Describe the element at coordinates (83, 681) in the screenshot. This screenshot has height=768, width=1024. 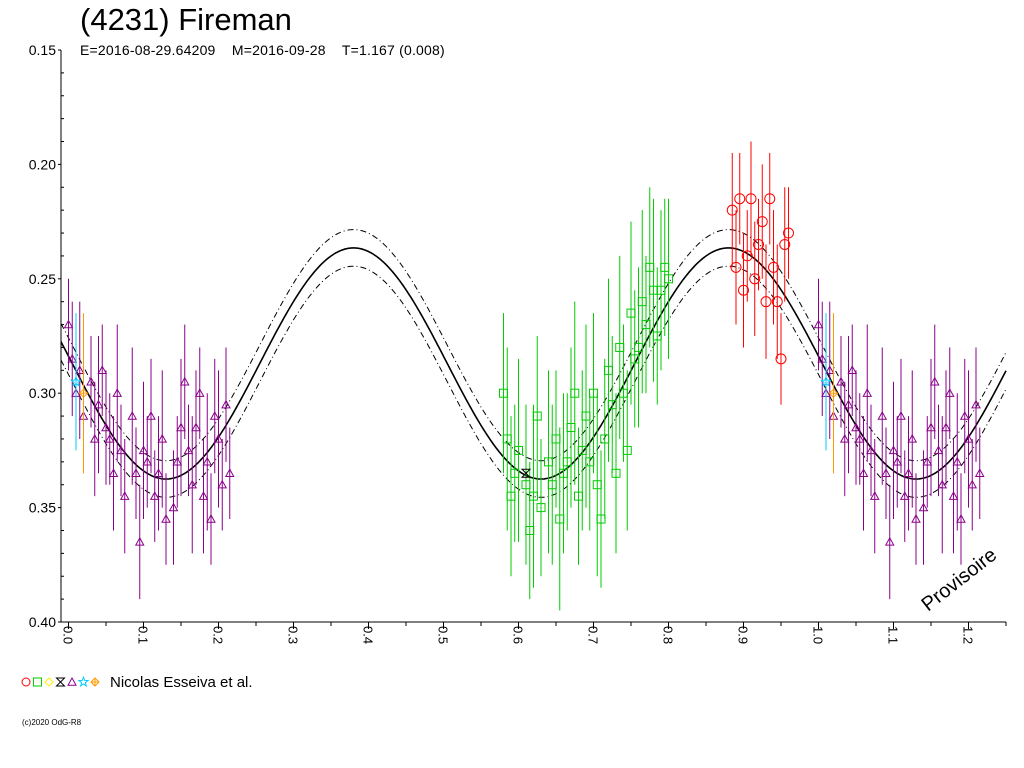
I see `legend-symbol-star` at that location.